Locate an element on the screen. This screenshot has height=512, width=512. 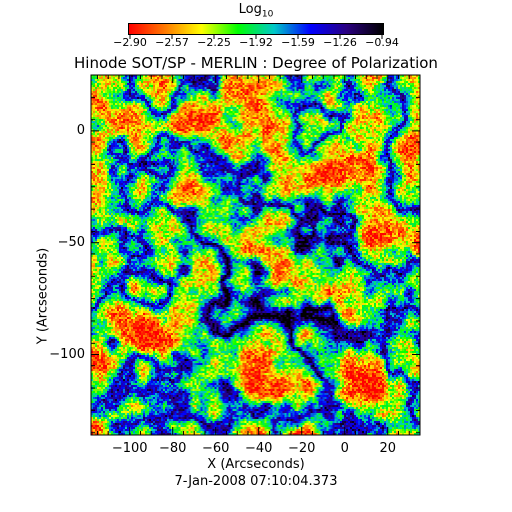
x-tick-label: −100 is located at coordinates (129, 448).